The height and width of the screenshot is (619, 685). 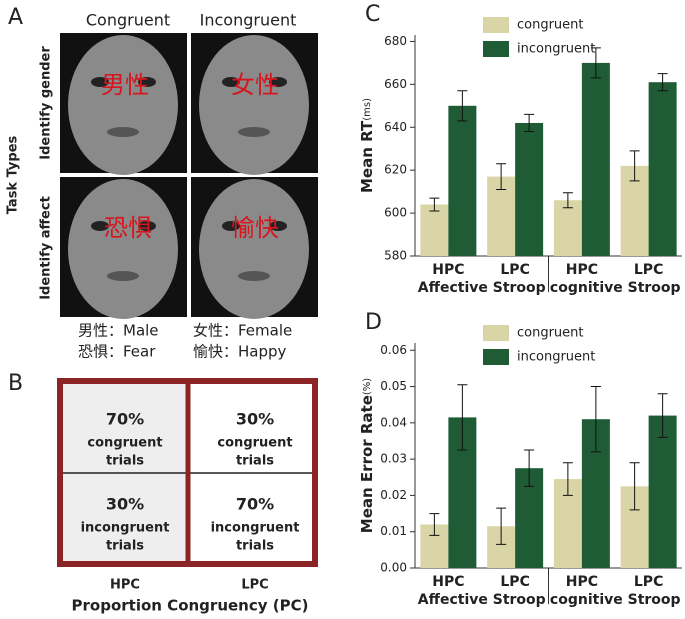 I want to click on y-tick-label: 620, so click(x=395, y=170).